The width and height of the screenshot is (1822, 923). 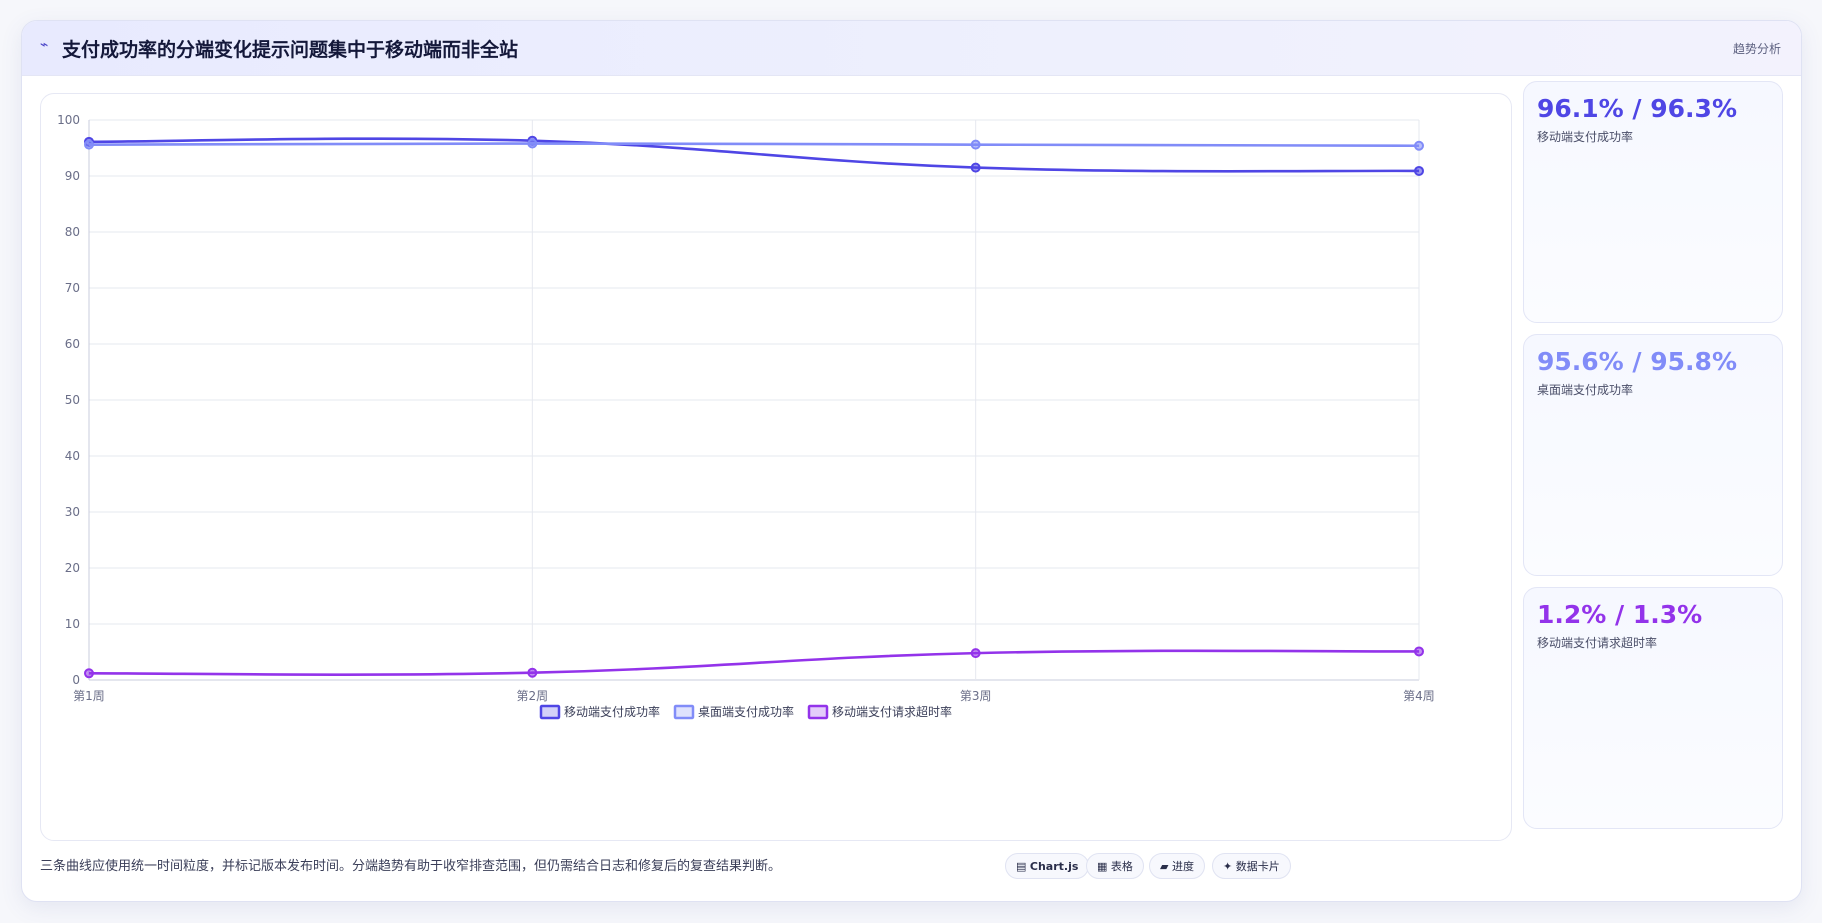 What do you see at coordinates (44, 45) in the screenshot?
I see `trend-line-icon: ⌁` at bounding box center [44, 45].